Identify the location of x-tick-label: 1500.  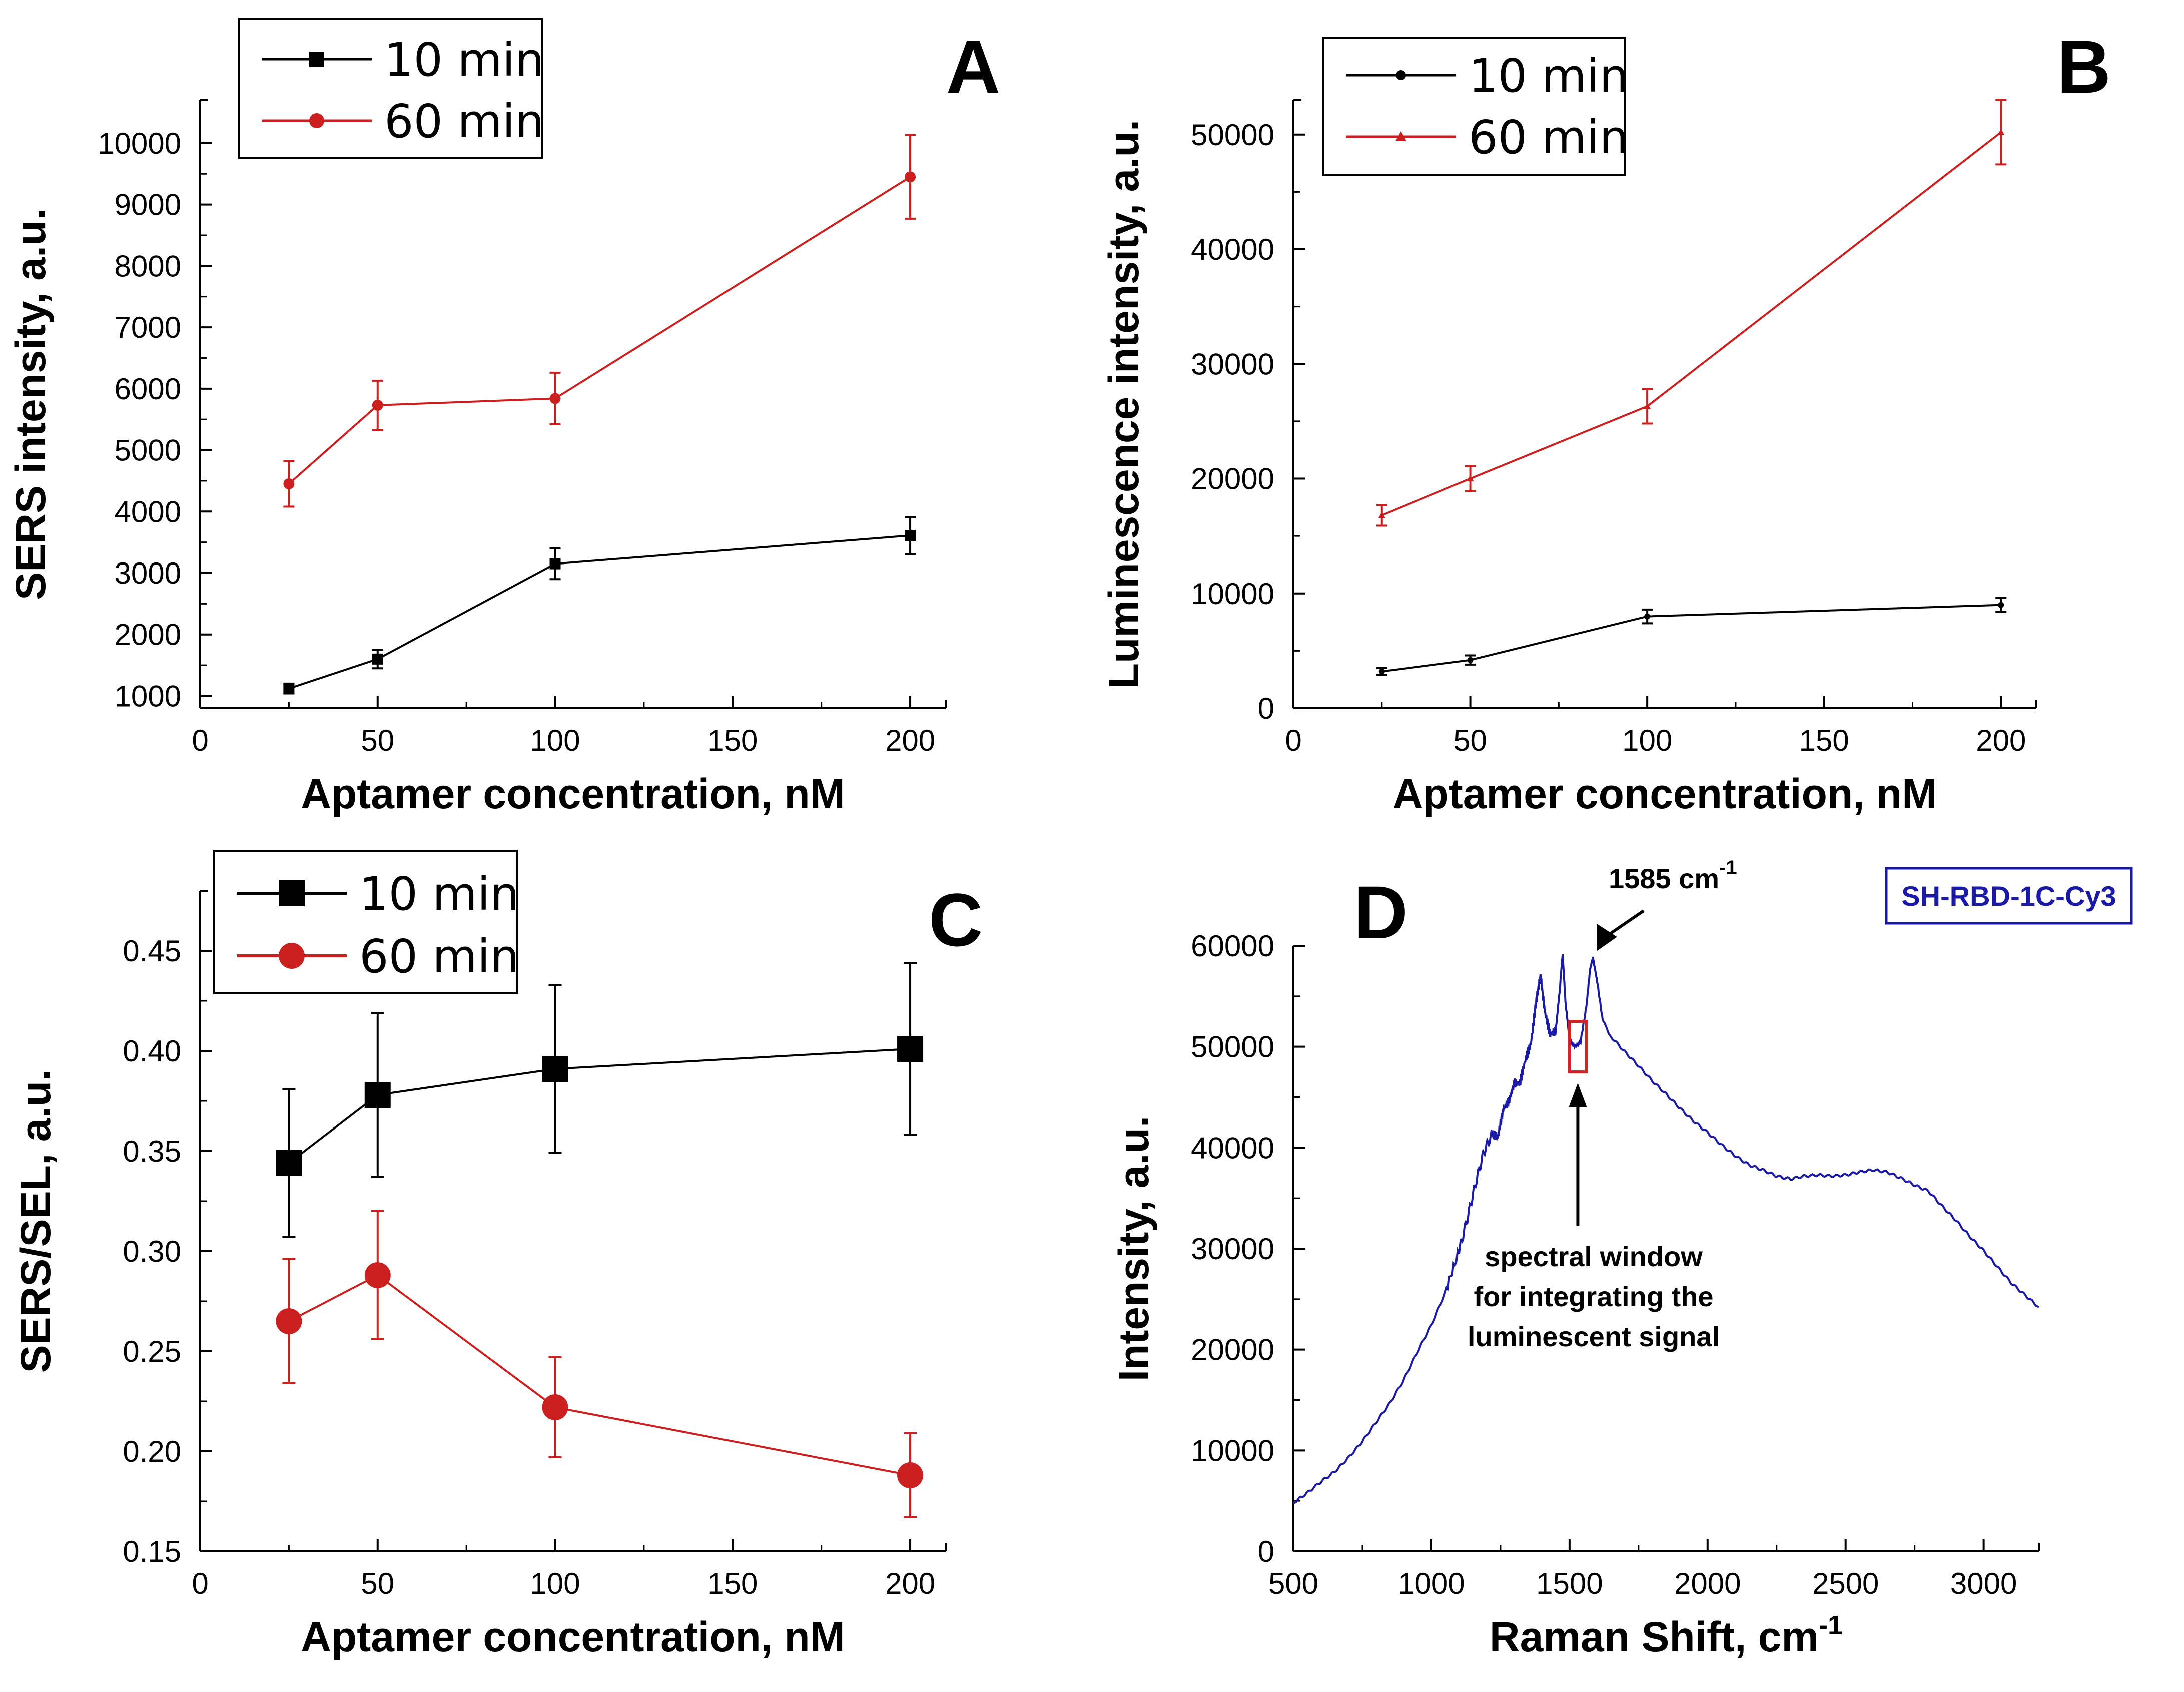
(1569, 1584).